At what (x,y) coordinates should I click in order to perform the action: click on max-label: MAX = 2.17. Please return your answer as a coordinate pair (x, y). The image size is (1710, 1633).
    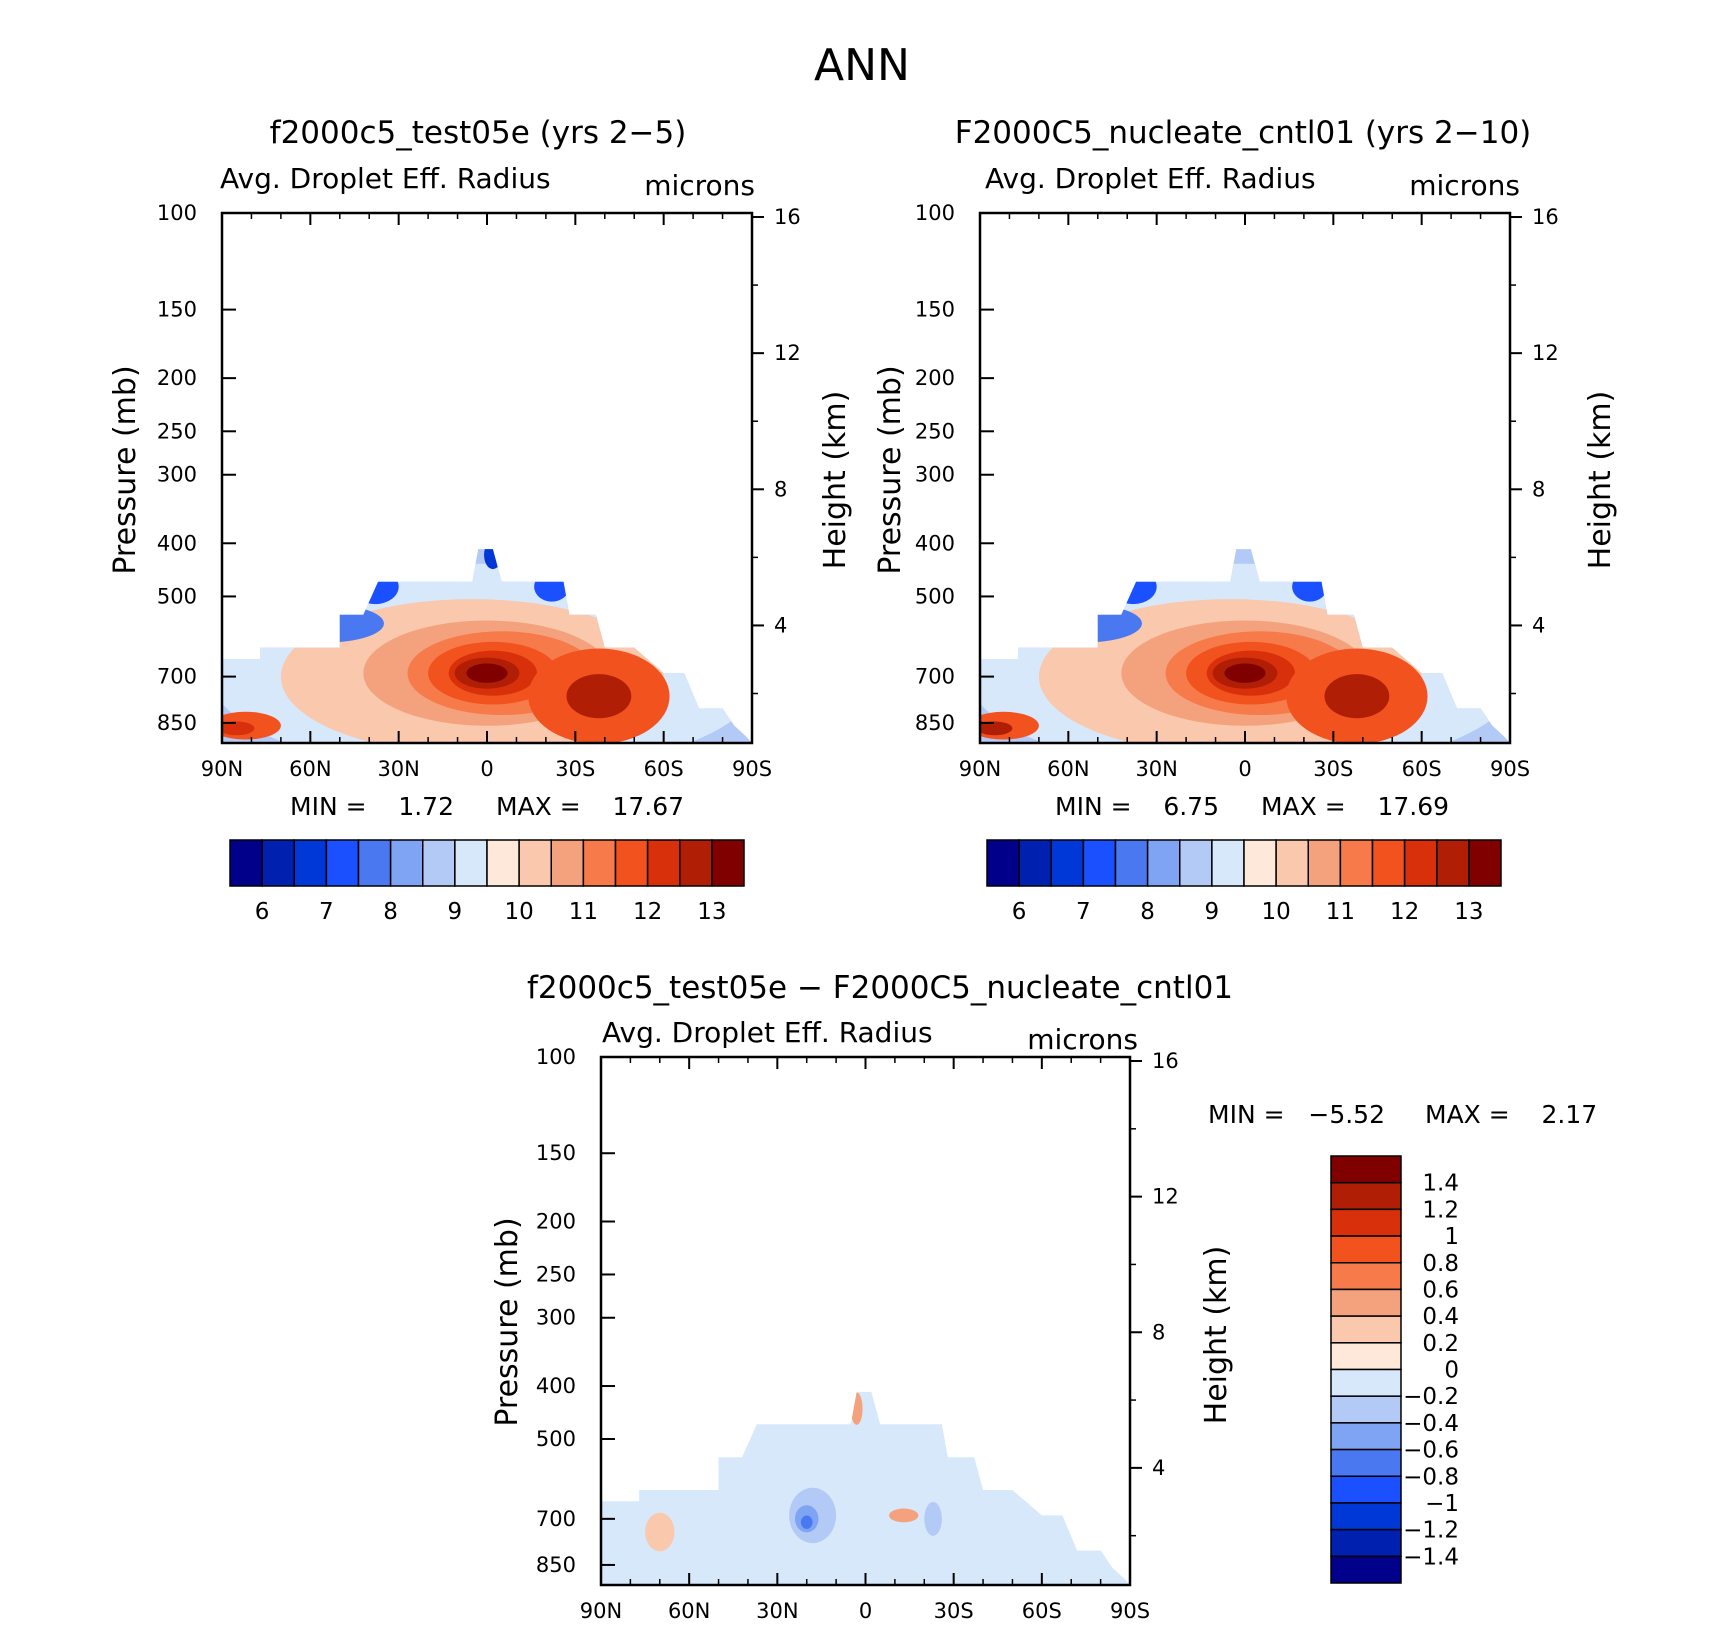
    Looking at the image, I should click on (1511, 1114).